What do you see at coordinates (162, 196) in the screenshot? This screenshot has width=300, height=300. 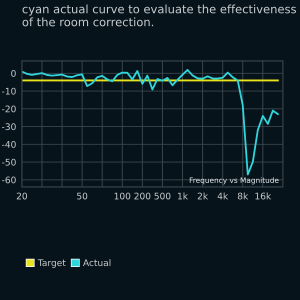 I see `x-tick-label: 500` at bounding box center [162, 196].